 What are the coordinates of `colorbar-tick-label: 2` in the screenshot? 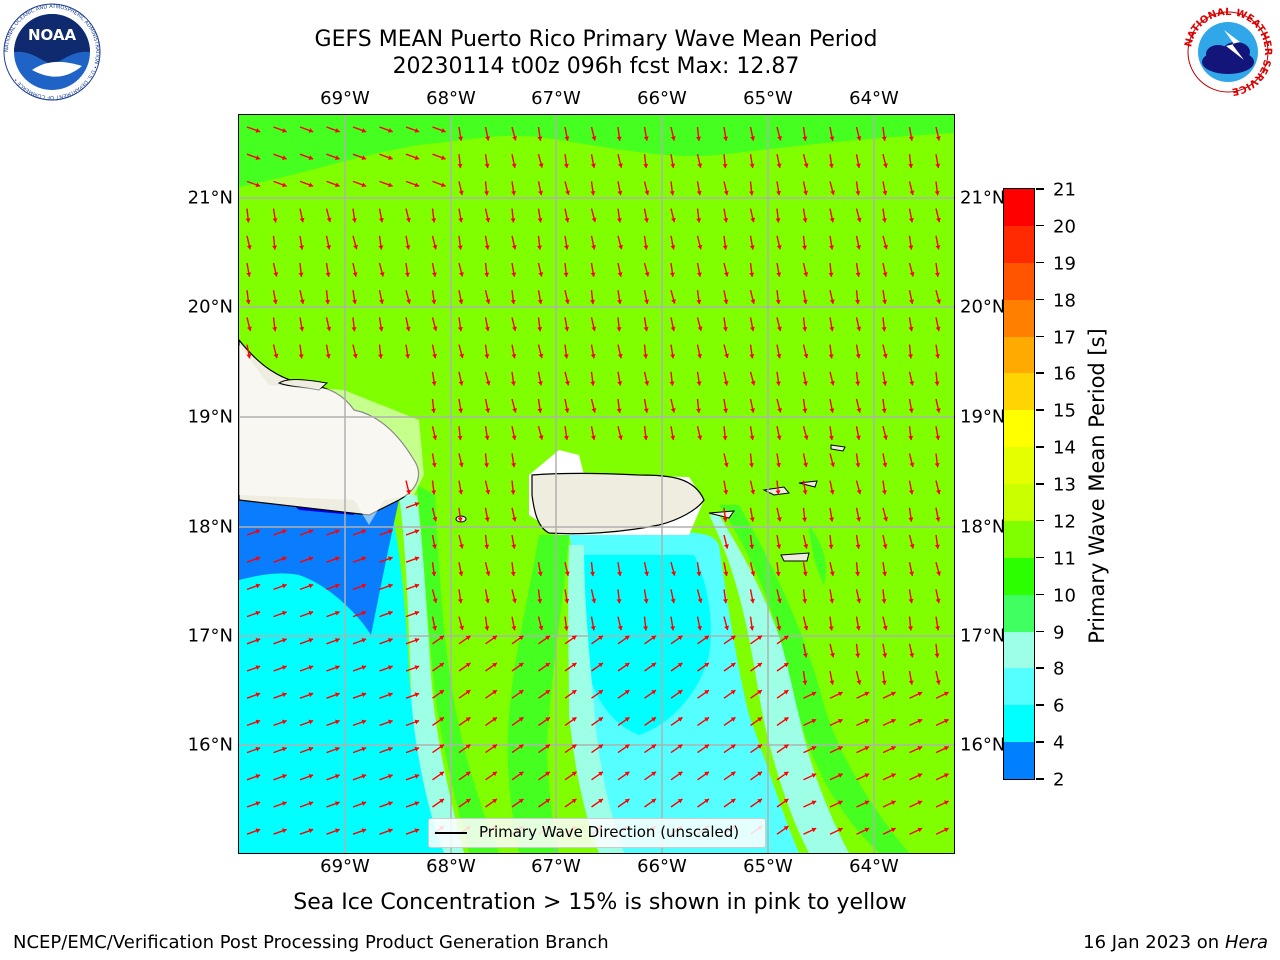 It's located at (1059, 780).